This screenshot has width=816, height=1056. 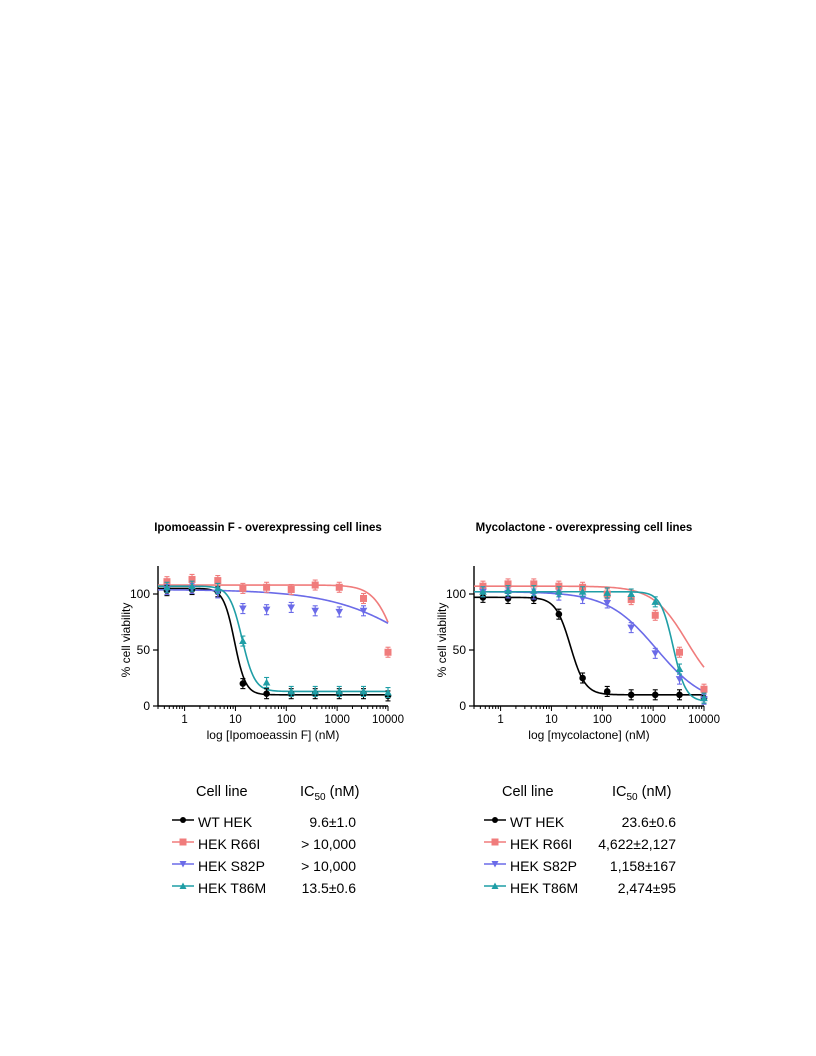 I want to click on ic50-value: 9.6±1.0, so click(x=332, y=822).